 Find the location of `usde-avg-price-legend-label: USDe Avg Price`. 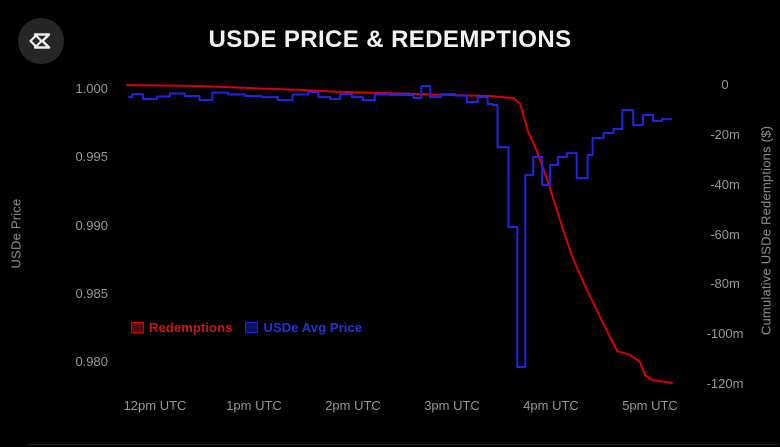

usde-avg-price-legend-label: USDe Avg Price is located at coordinates (313, 327).